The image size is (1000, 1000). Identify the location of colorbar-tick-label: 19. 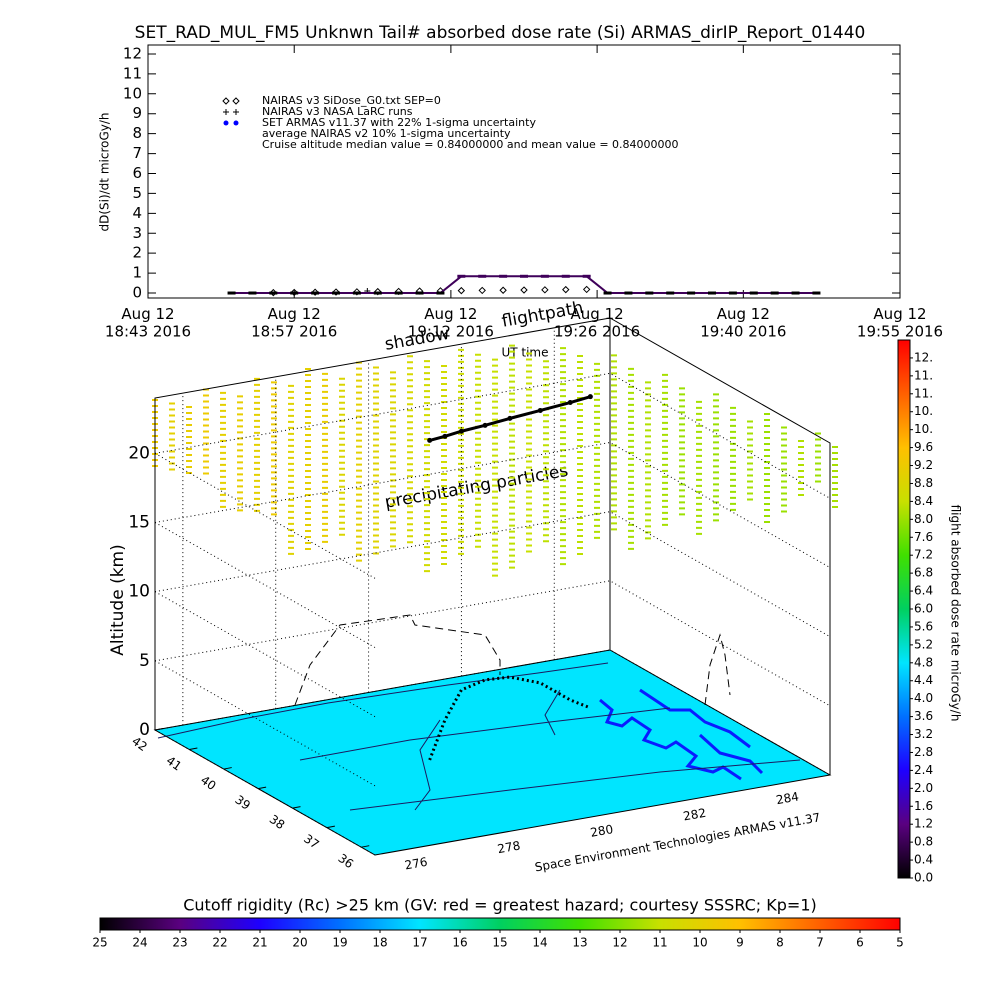
(339, 943).